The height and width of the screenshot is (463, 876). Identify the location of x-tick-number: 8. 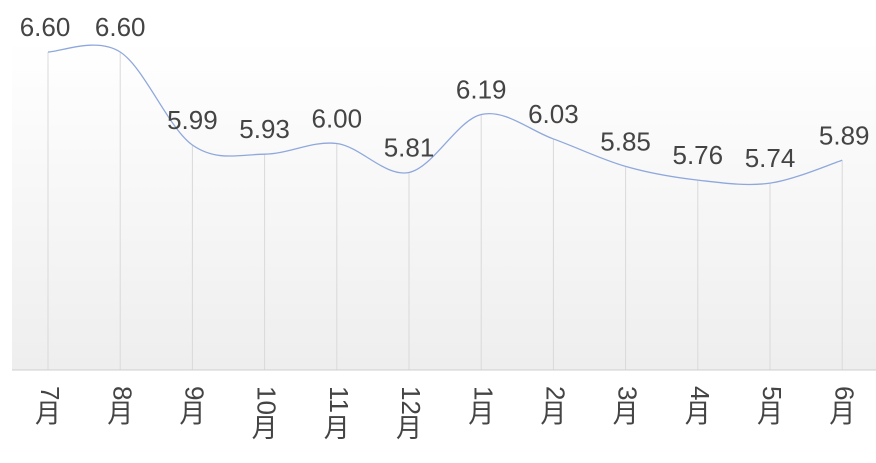
(122, 393).